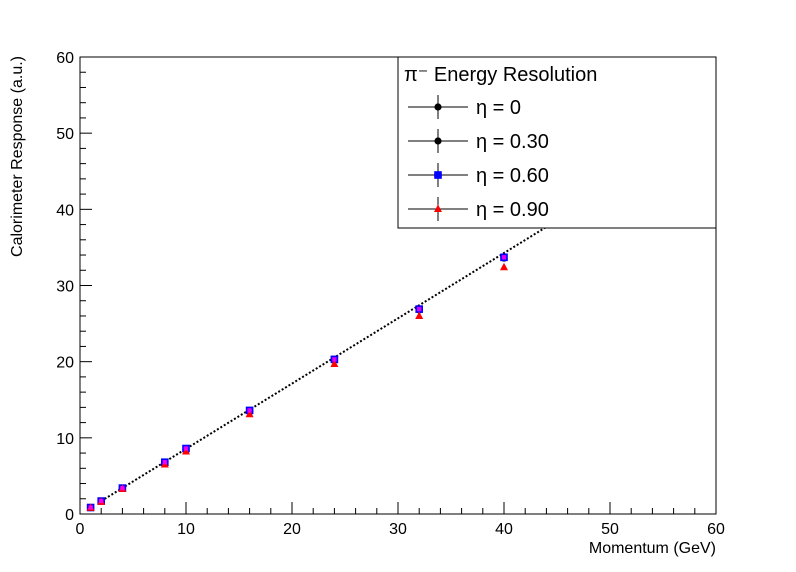  What do you see at coordinates (512, 176) in the screenshot?
I see `legend-entry-label: η = 0.60` at bounding box center [512, 176].